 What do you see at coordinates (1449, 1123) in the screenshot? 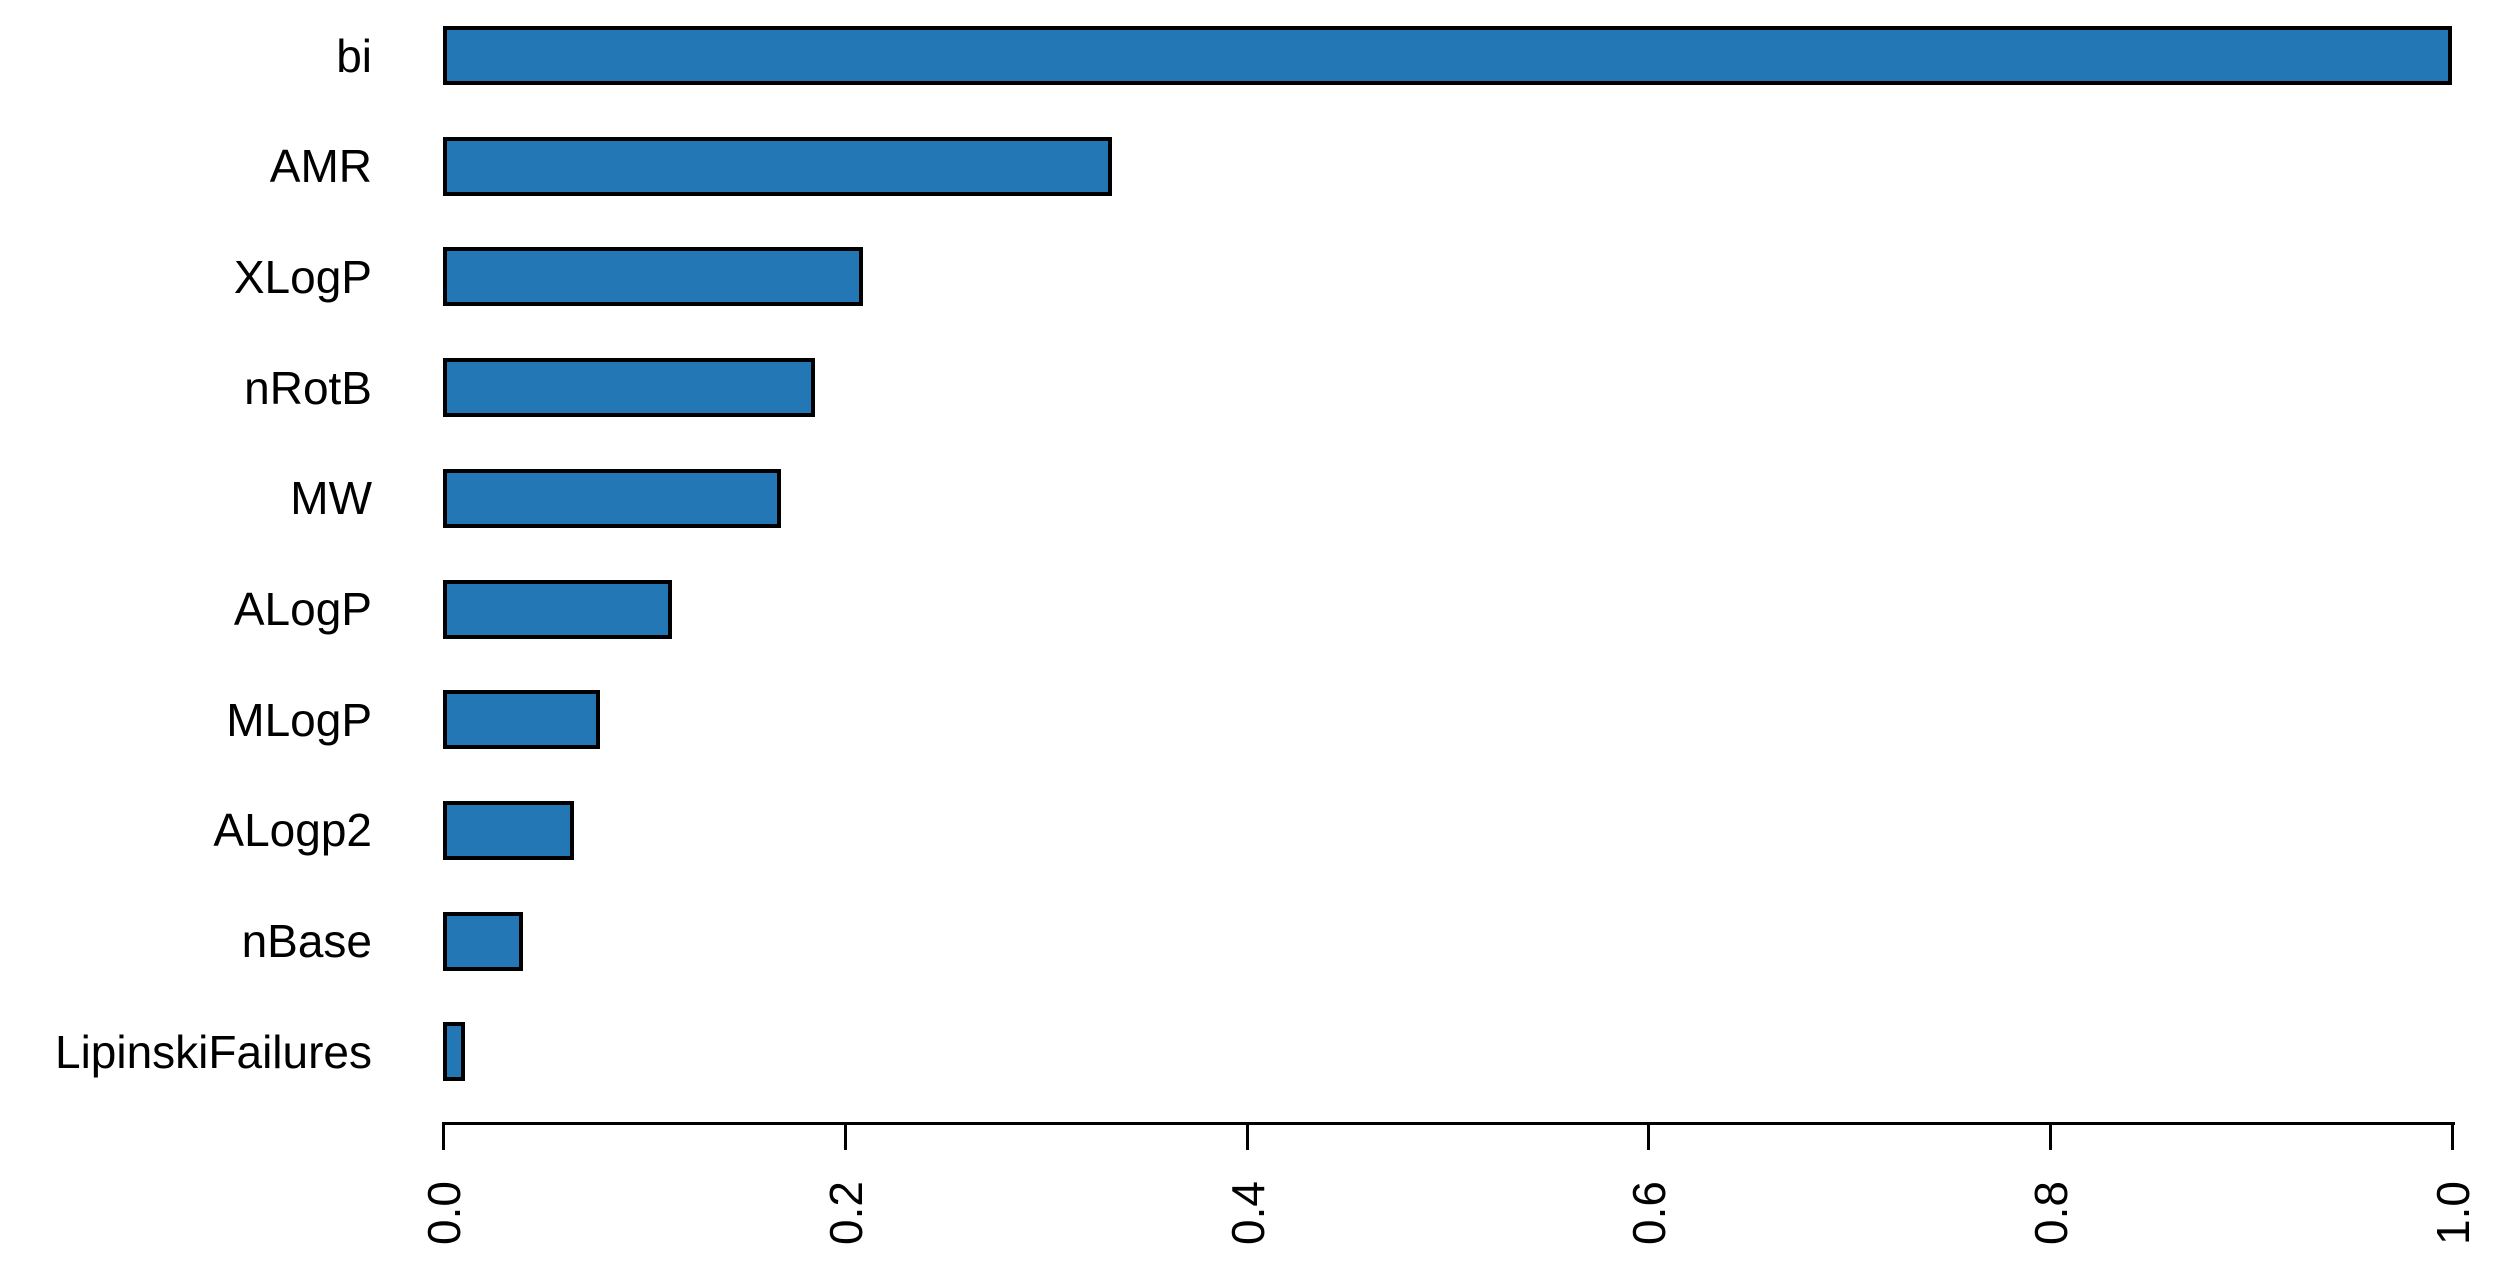
I see `x-axis-line` at bounding box center [1449, 1123].